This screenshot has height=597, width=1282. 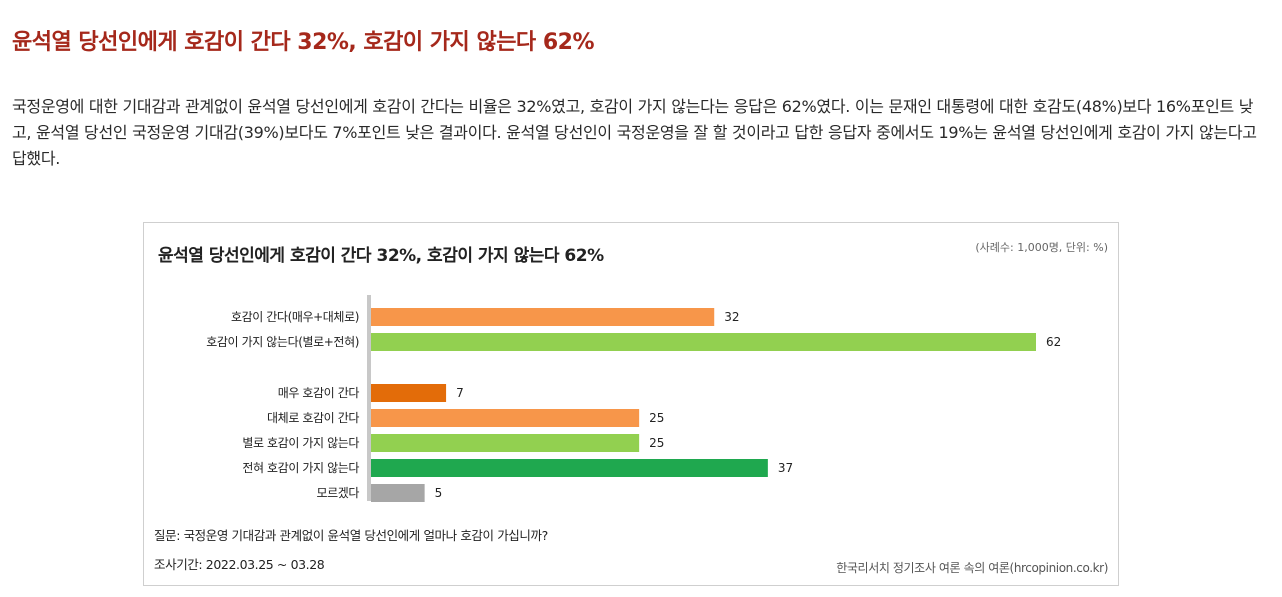 What do you see at coordinates (319, 393) in the screenshot?
I see `category-label: 매우 호감이 간다` at bounding box center [319, 393].